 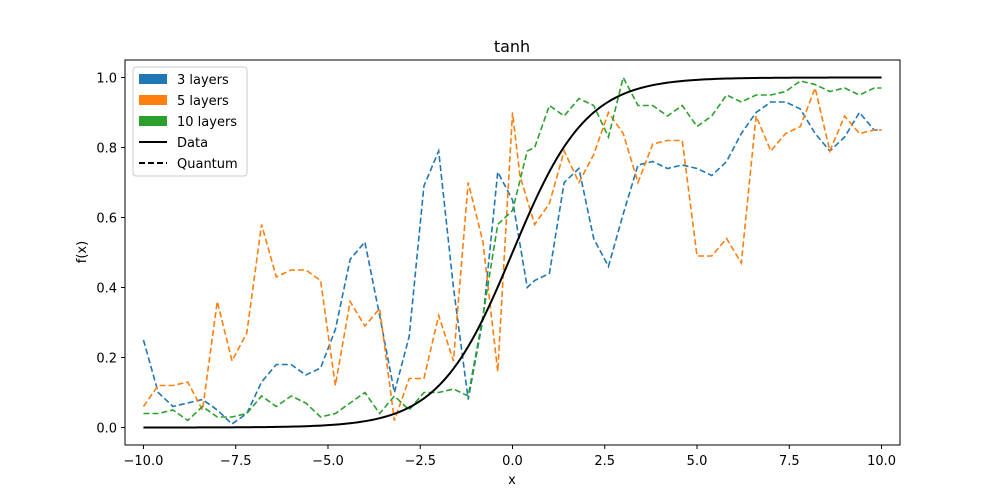 I want to click on x-tick-label: −5.0, so click(x=328, y=461).